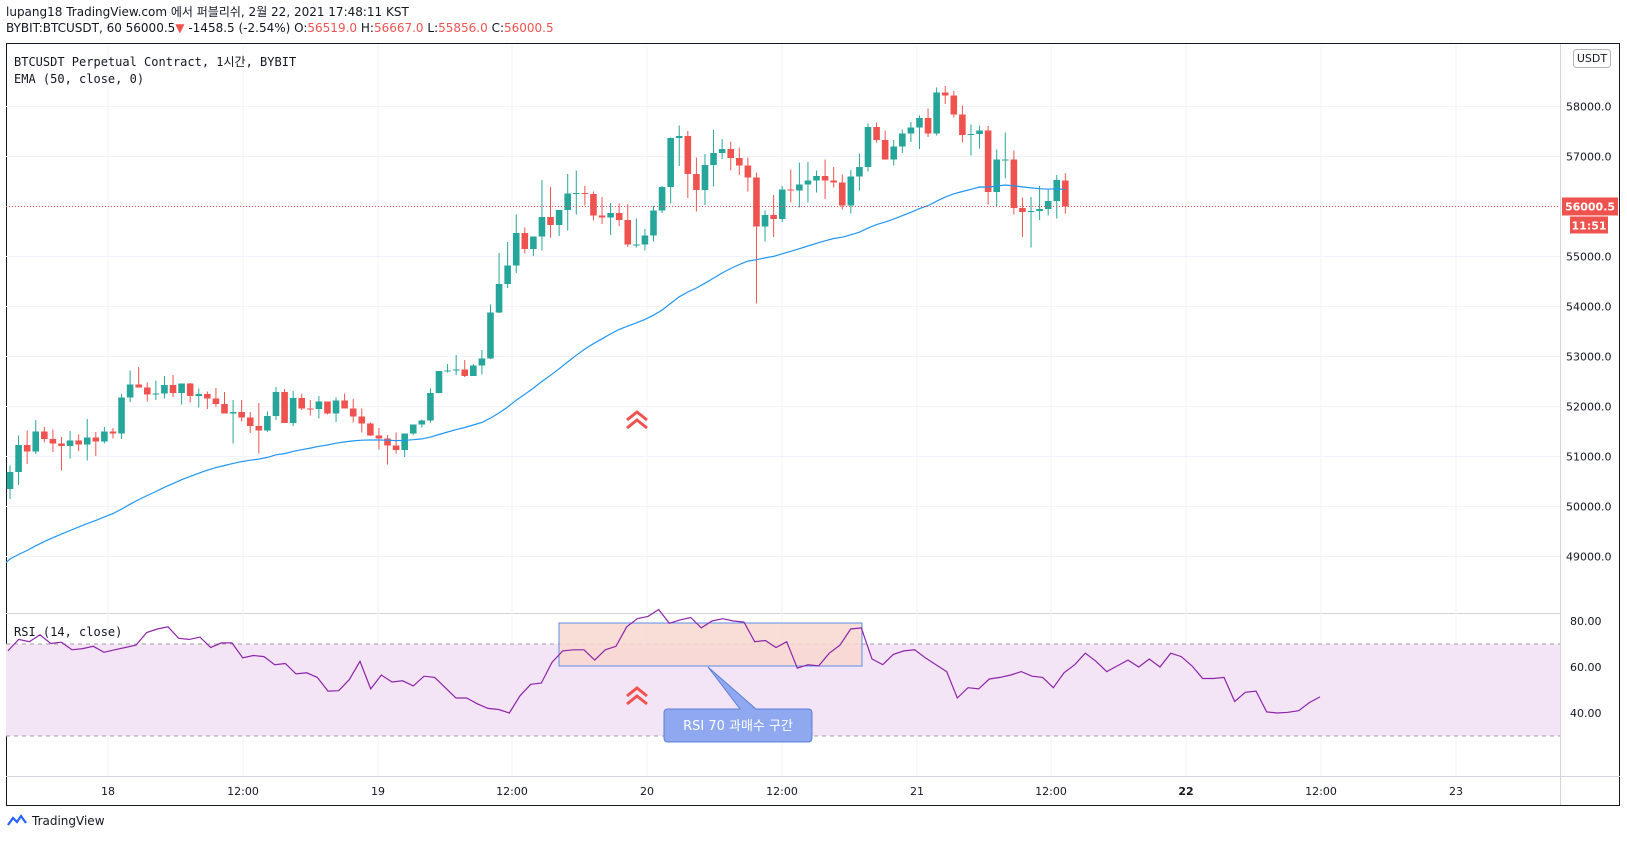 The height and width of the screenshot is (841, 1627). I want to click on time-tick-label: 22, so click(1185, 791).